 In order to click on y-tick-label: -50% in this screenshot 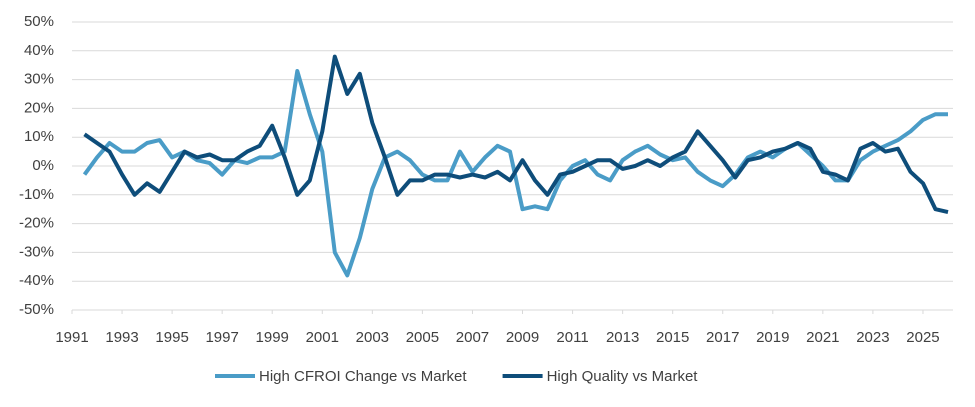, I will do `click(36, 309)`.